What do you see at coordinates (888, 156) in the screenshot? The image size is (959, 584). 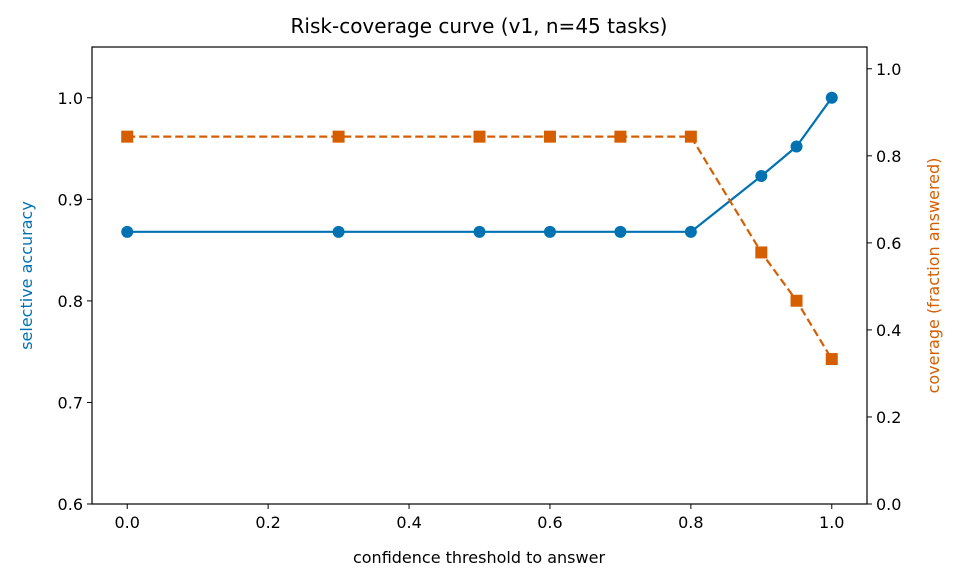 I see `y2-tick-label: 0.8` at bounding box center [888, 156].